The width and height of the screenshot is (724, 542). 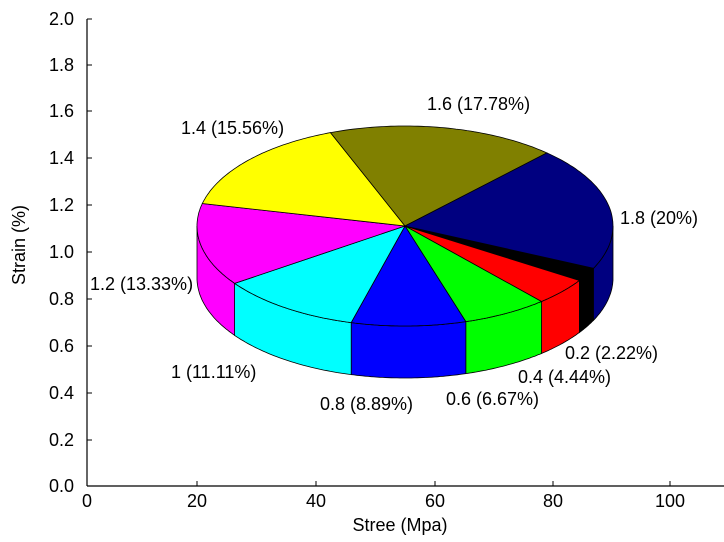 I want to click on y-axis-label: Strain (%), so click(x=19, y=245).